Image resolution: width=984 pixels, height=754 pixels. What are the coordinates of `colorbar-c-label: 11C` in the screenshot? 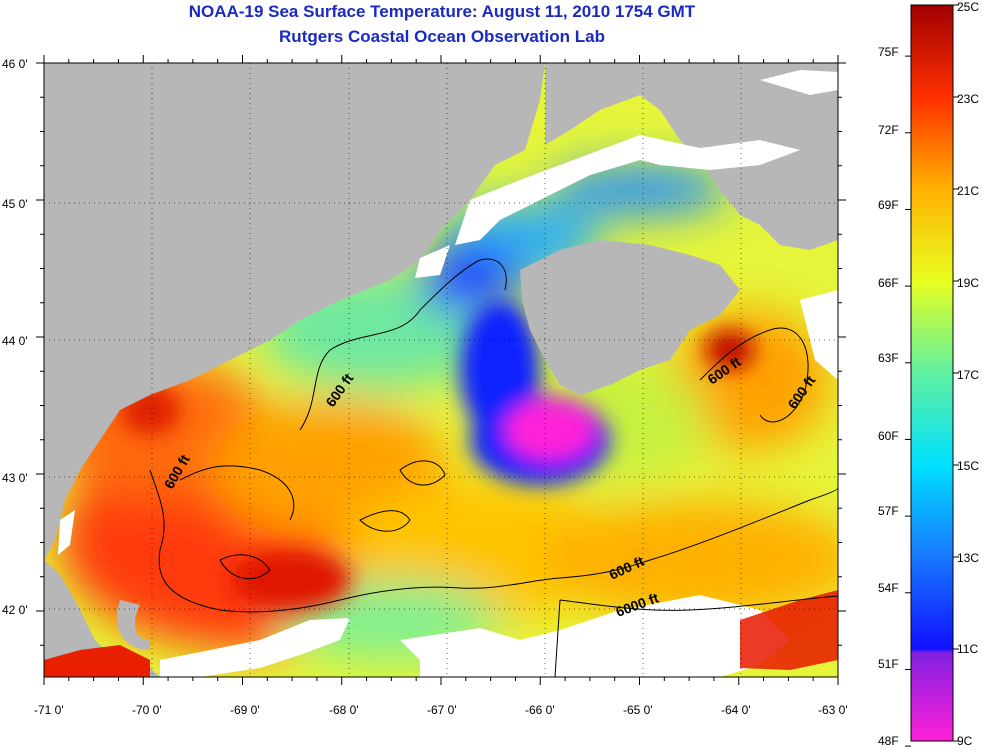 It's located at (967, 649).